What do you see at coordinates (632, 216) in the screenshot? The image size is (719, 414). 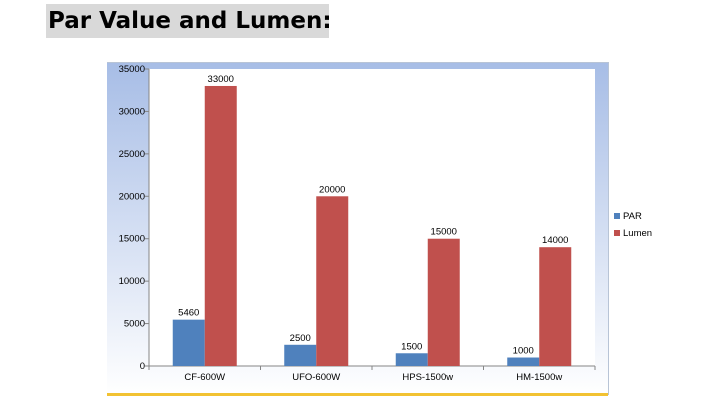 I see `legend-label-par: PAR` at bounding box center [632, 216].